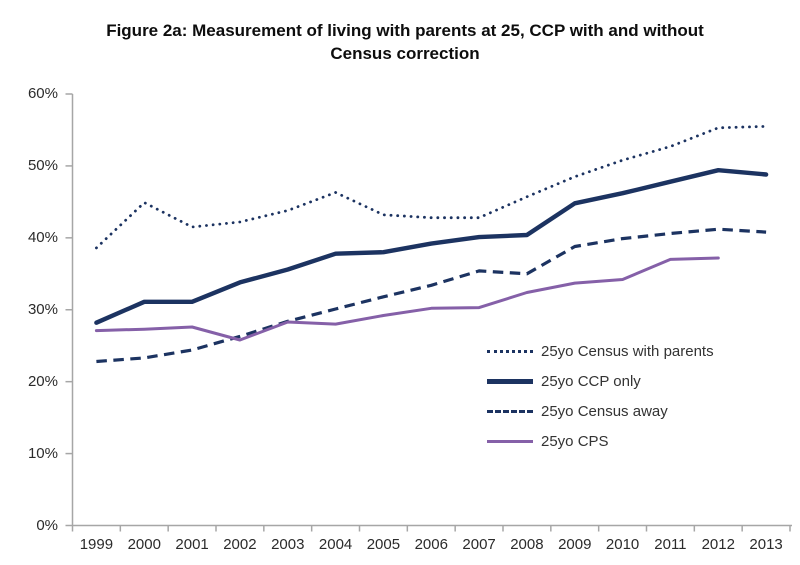 This screenshot has width=800, height=565. Describe the element at coordinates (144, 544) in the screenshot. I see `x-axis-label: 2000` at that location.